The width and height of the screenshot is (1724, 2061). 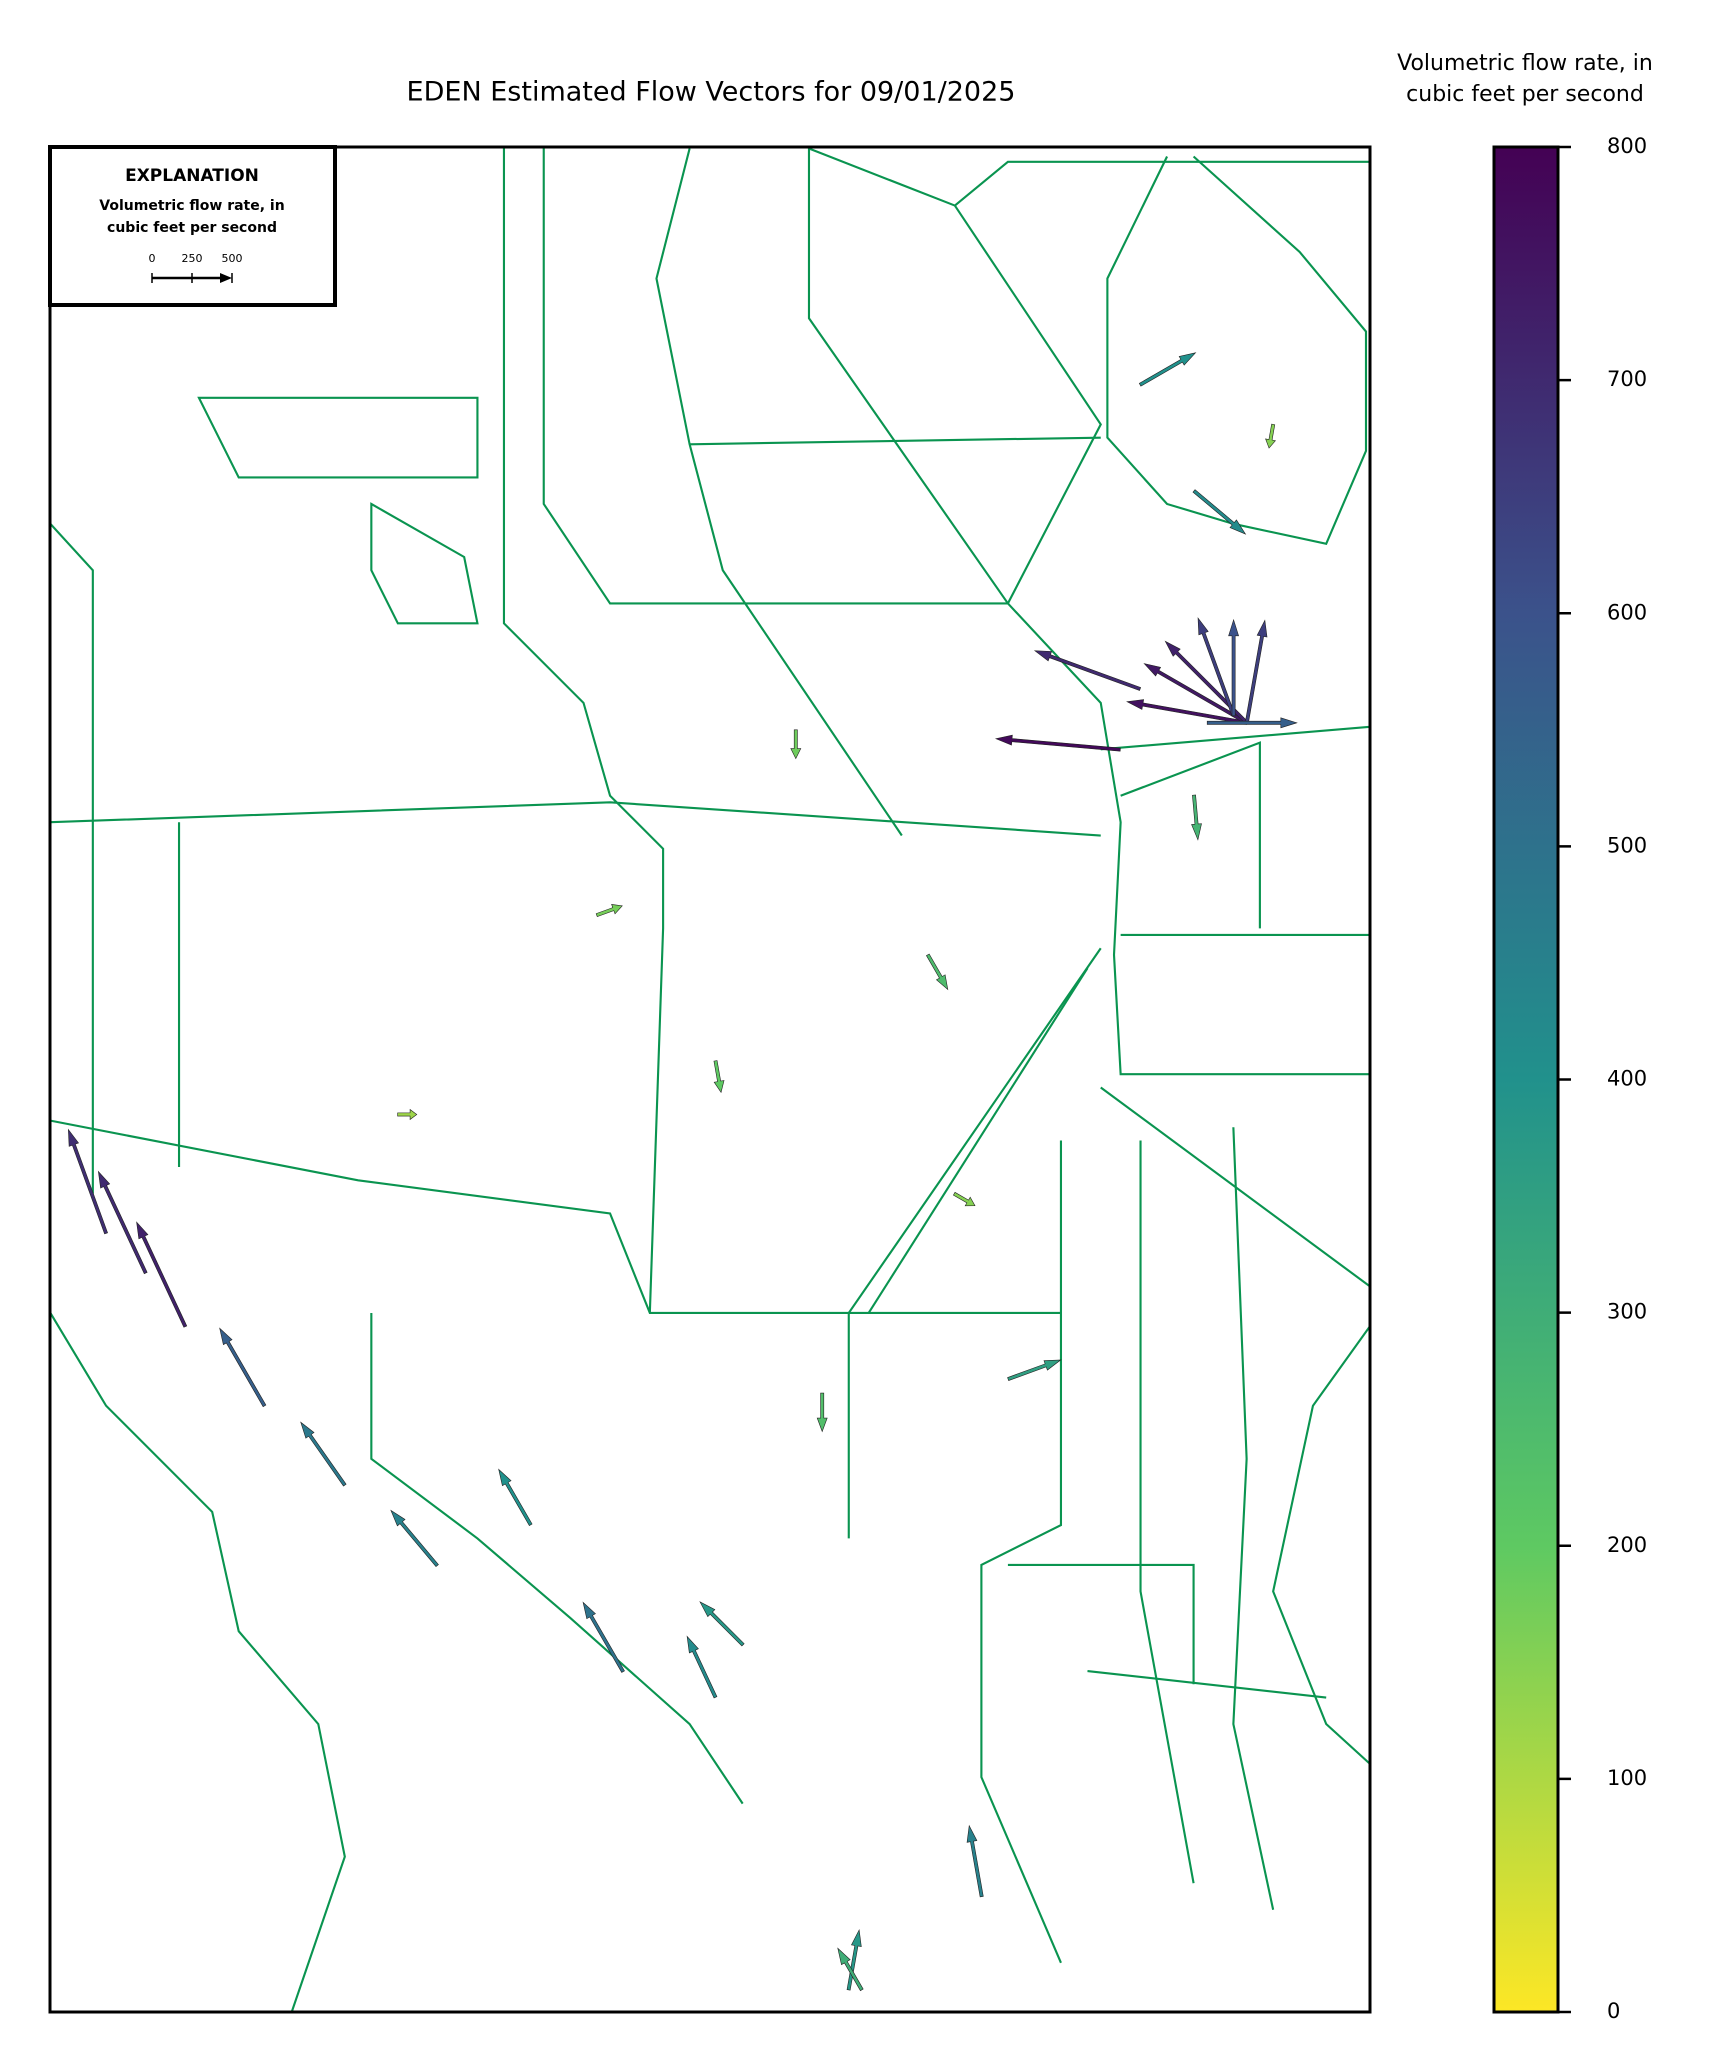 What do you see at coordinates (1627, 612) in the screenshot?
I see `colorbar-tick-label: 600` at bounding box center [1627, 612].